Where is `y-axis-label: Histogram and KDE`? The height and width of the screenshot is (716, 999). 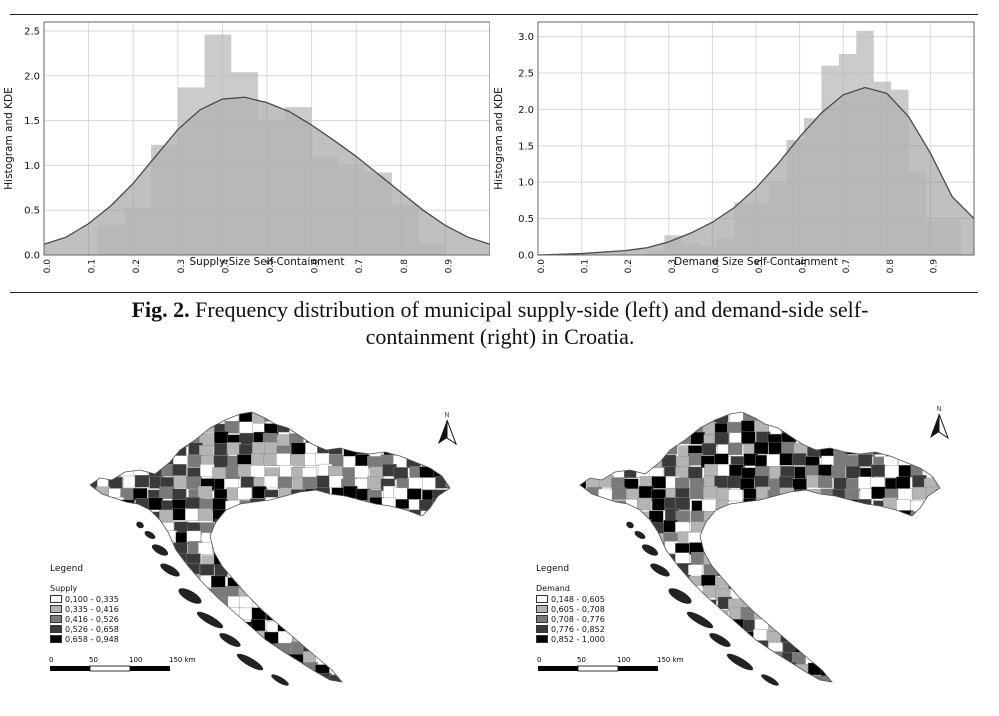 y-axis-label: Histogram and KDE is located at coordinates (499, 138).